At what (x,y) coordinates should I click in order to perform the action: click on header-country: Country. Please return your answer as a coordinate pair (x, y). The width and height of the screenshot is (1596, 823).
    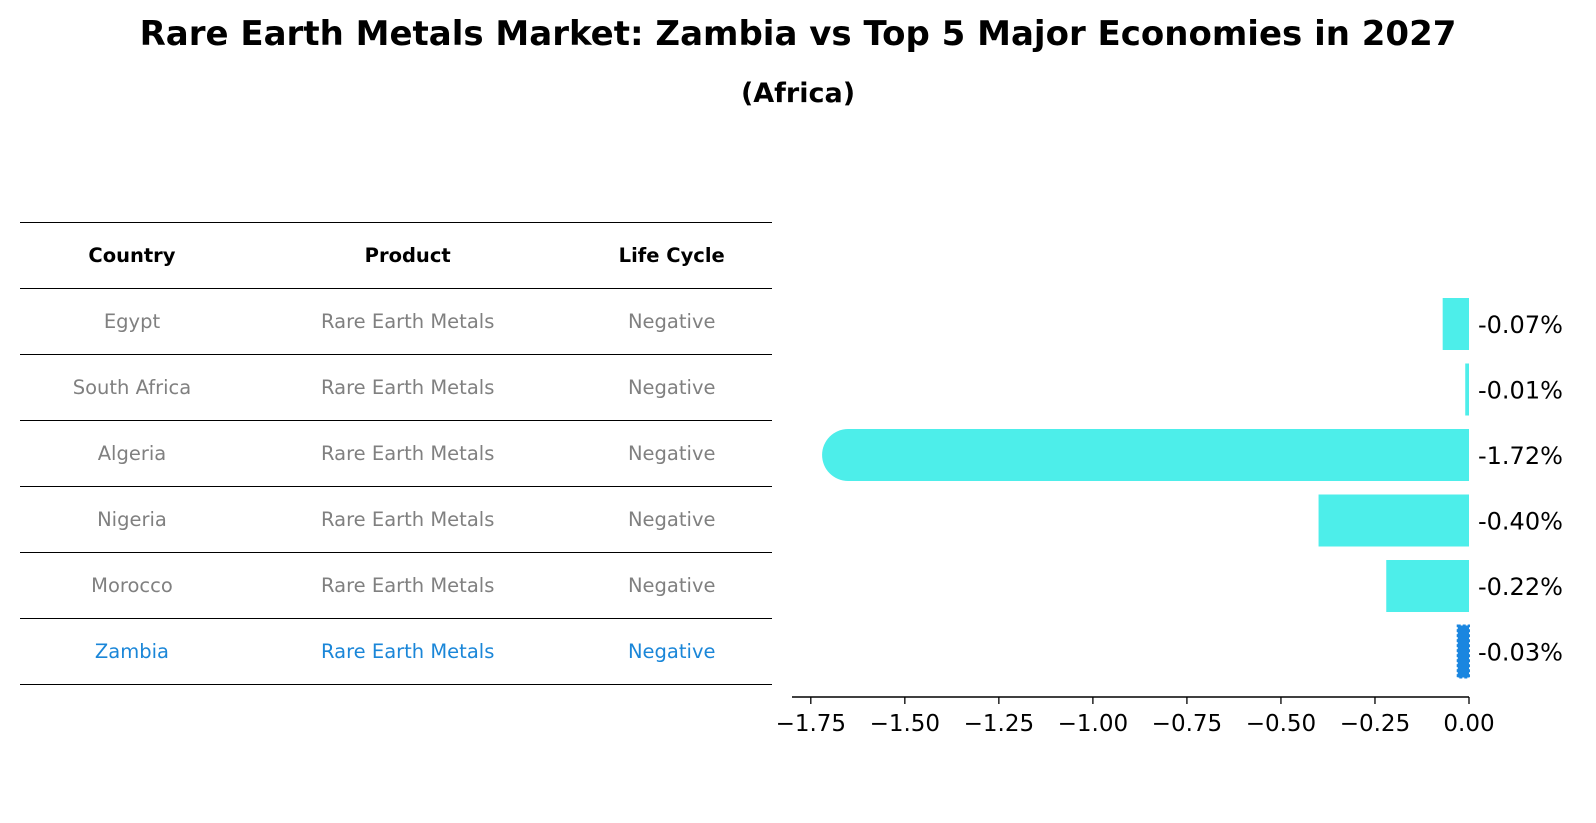
    Looking at the image, I should click on (132, 255).